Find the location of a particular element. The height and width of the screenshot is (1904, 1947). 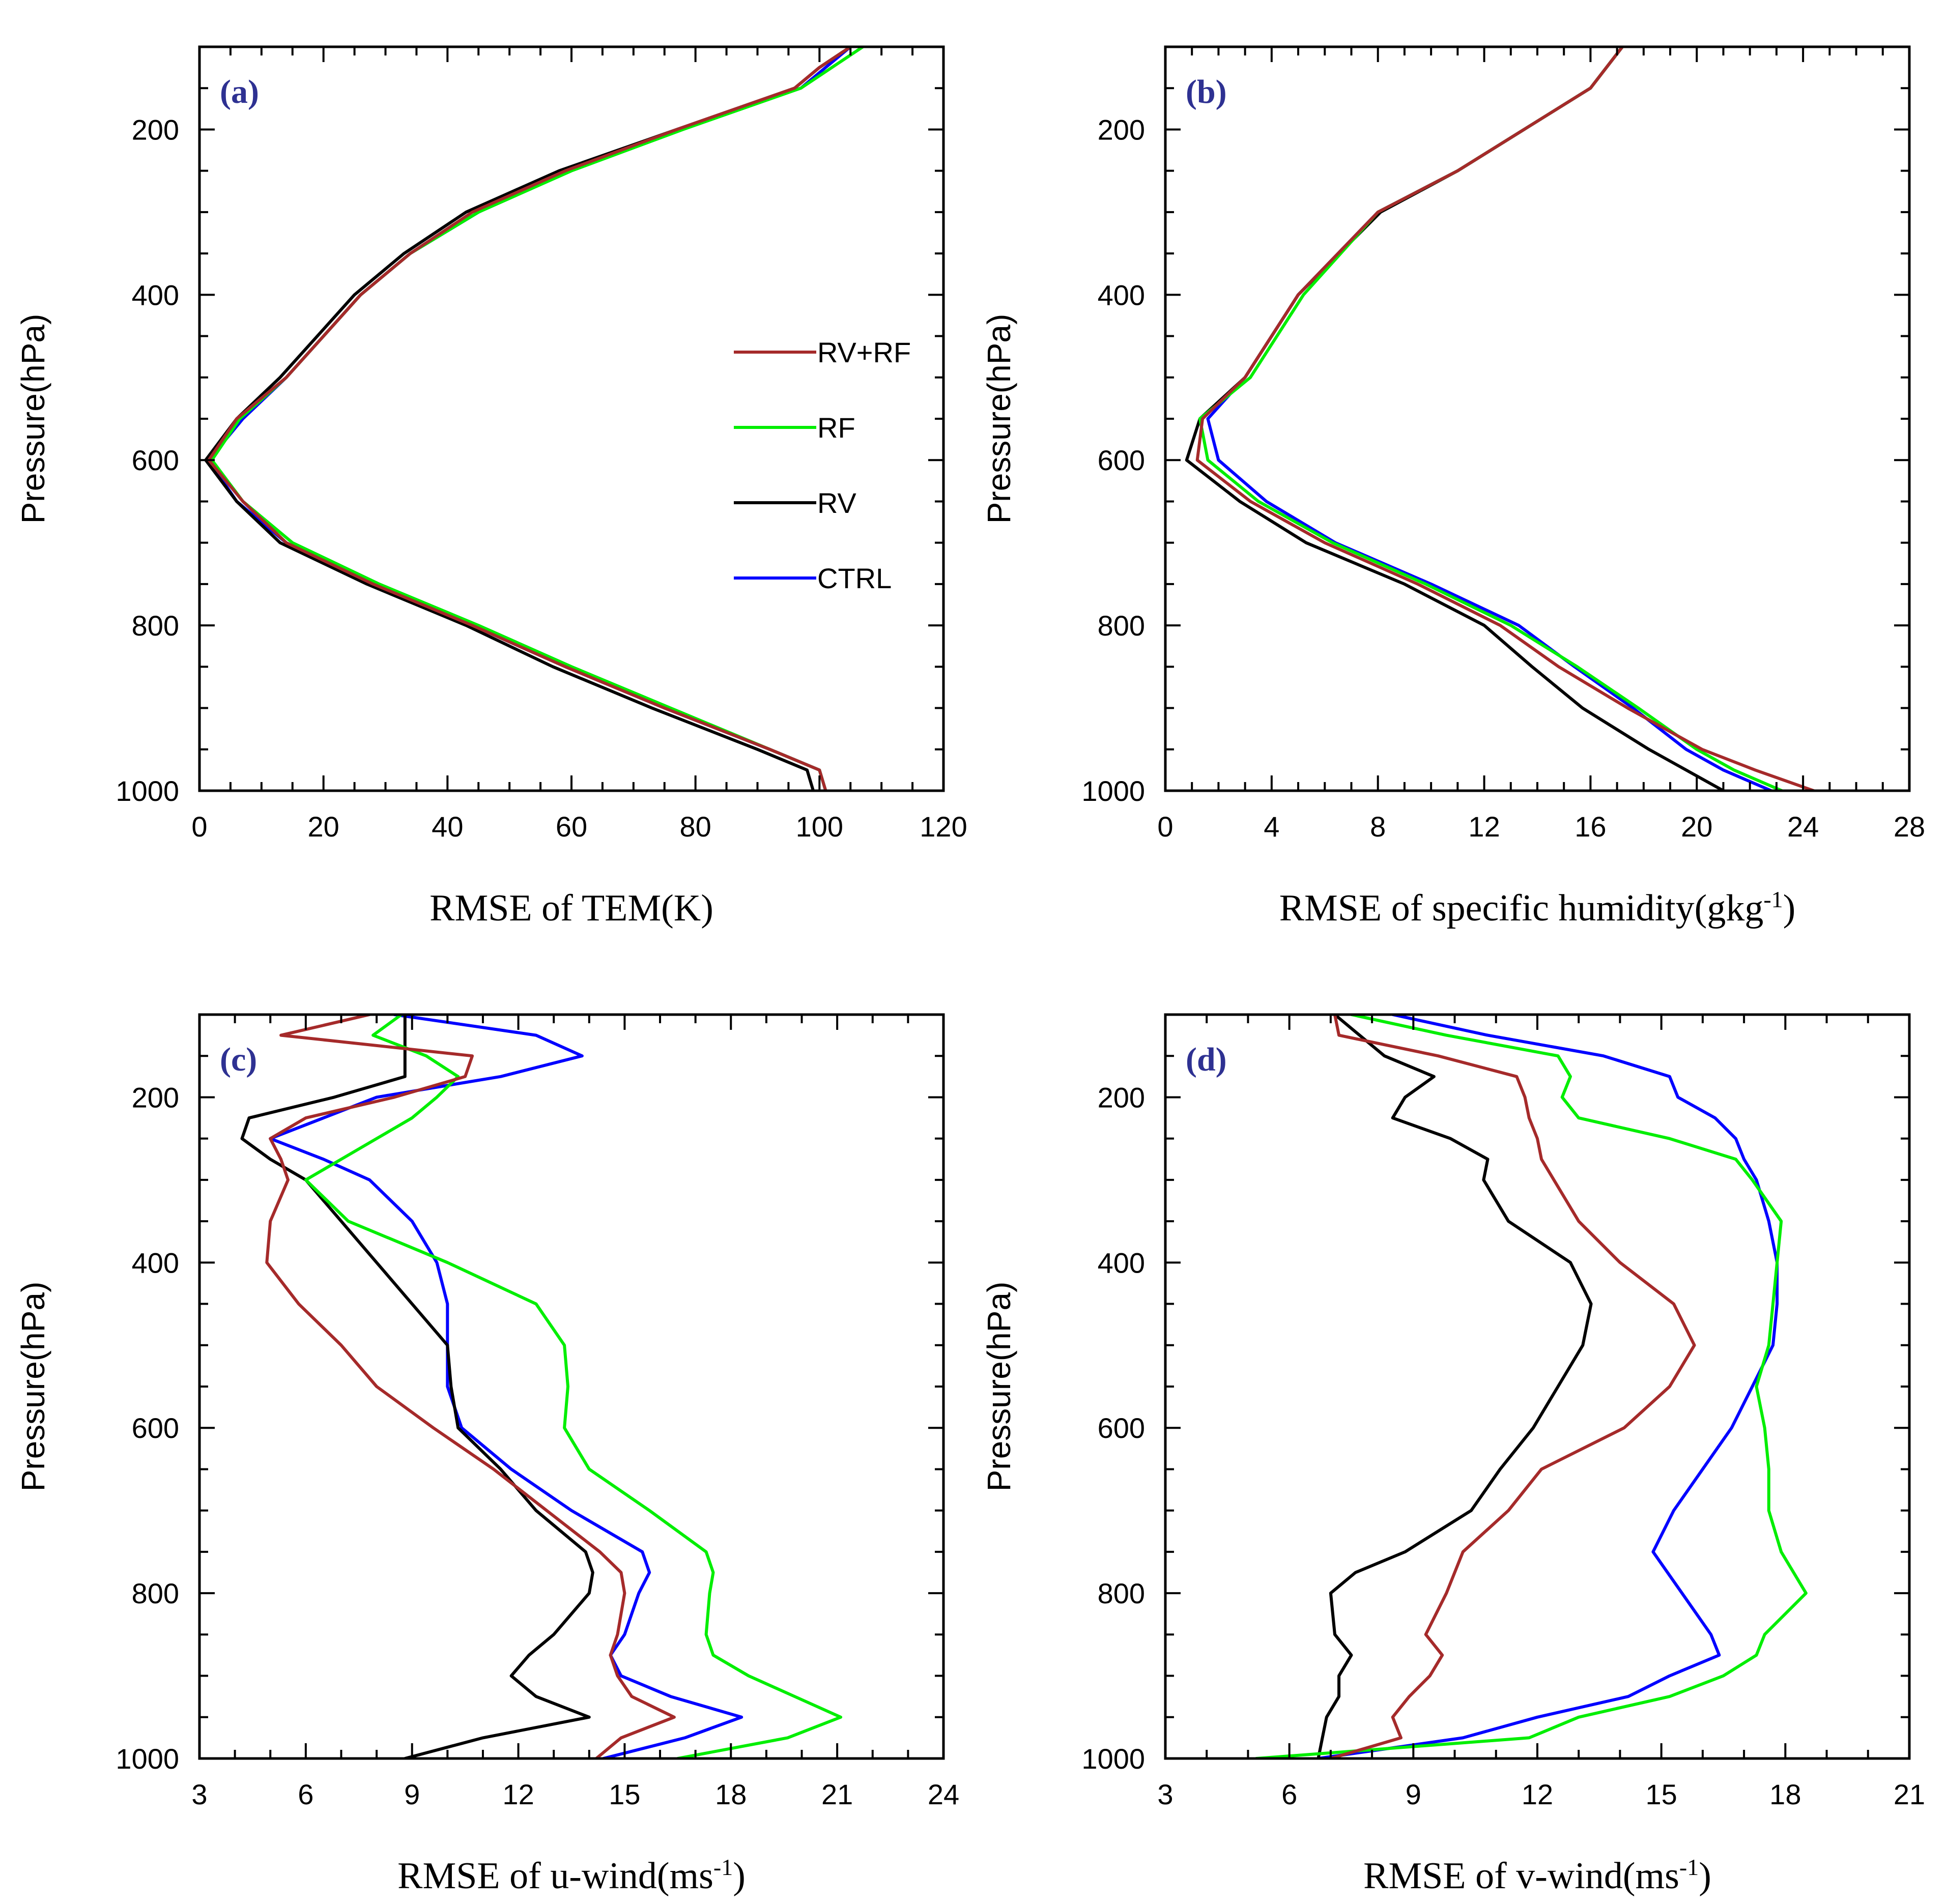

x-tick-label: 60 is located at coordinates (572, 827).